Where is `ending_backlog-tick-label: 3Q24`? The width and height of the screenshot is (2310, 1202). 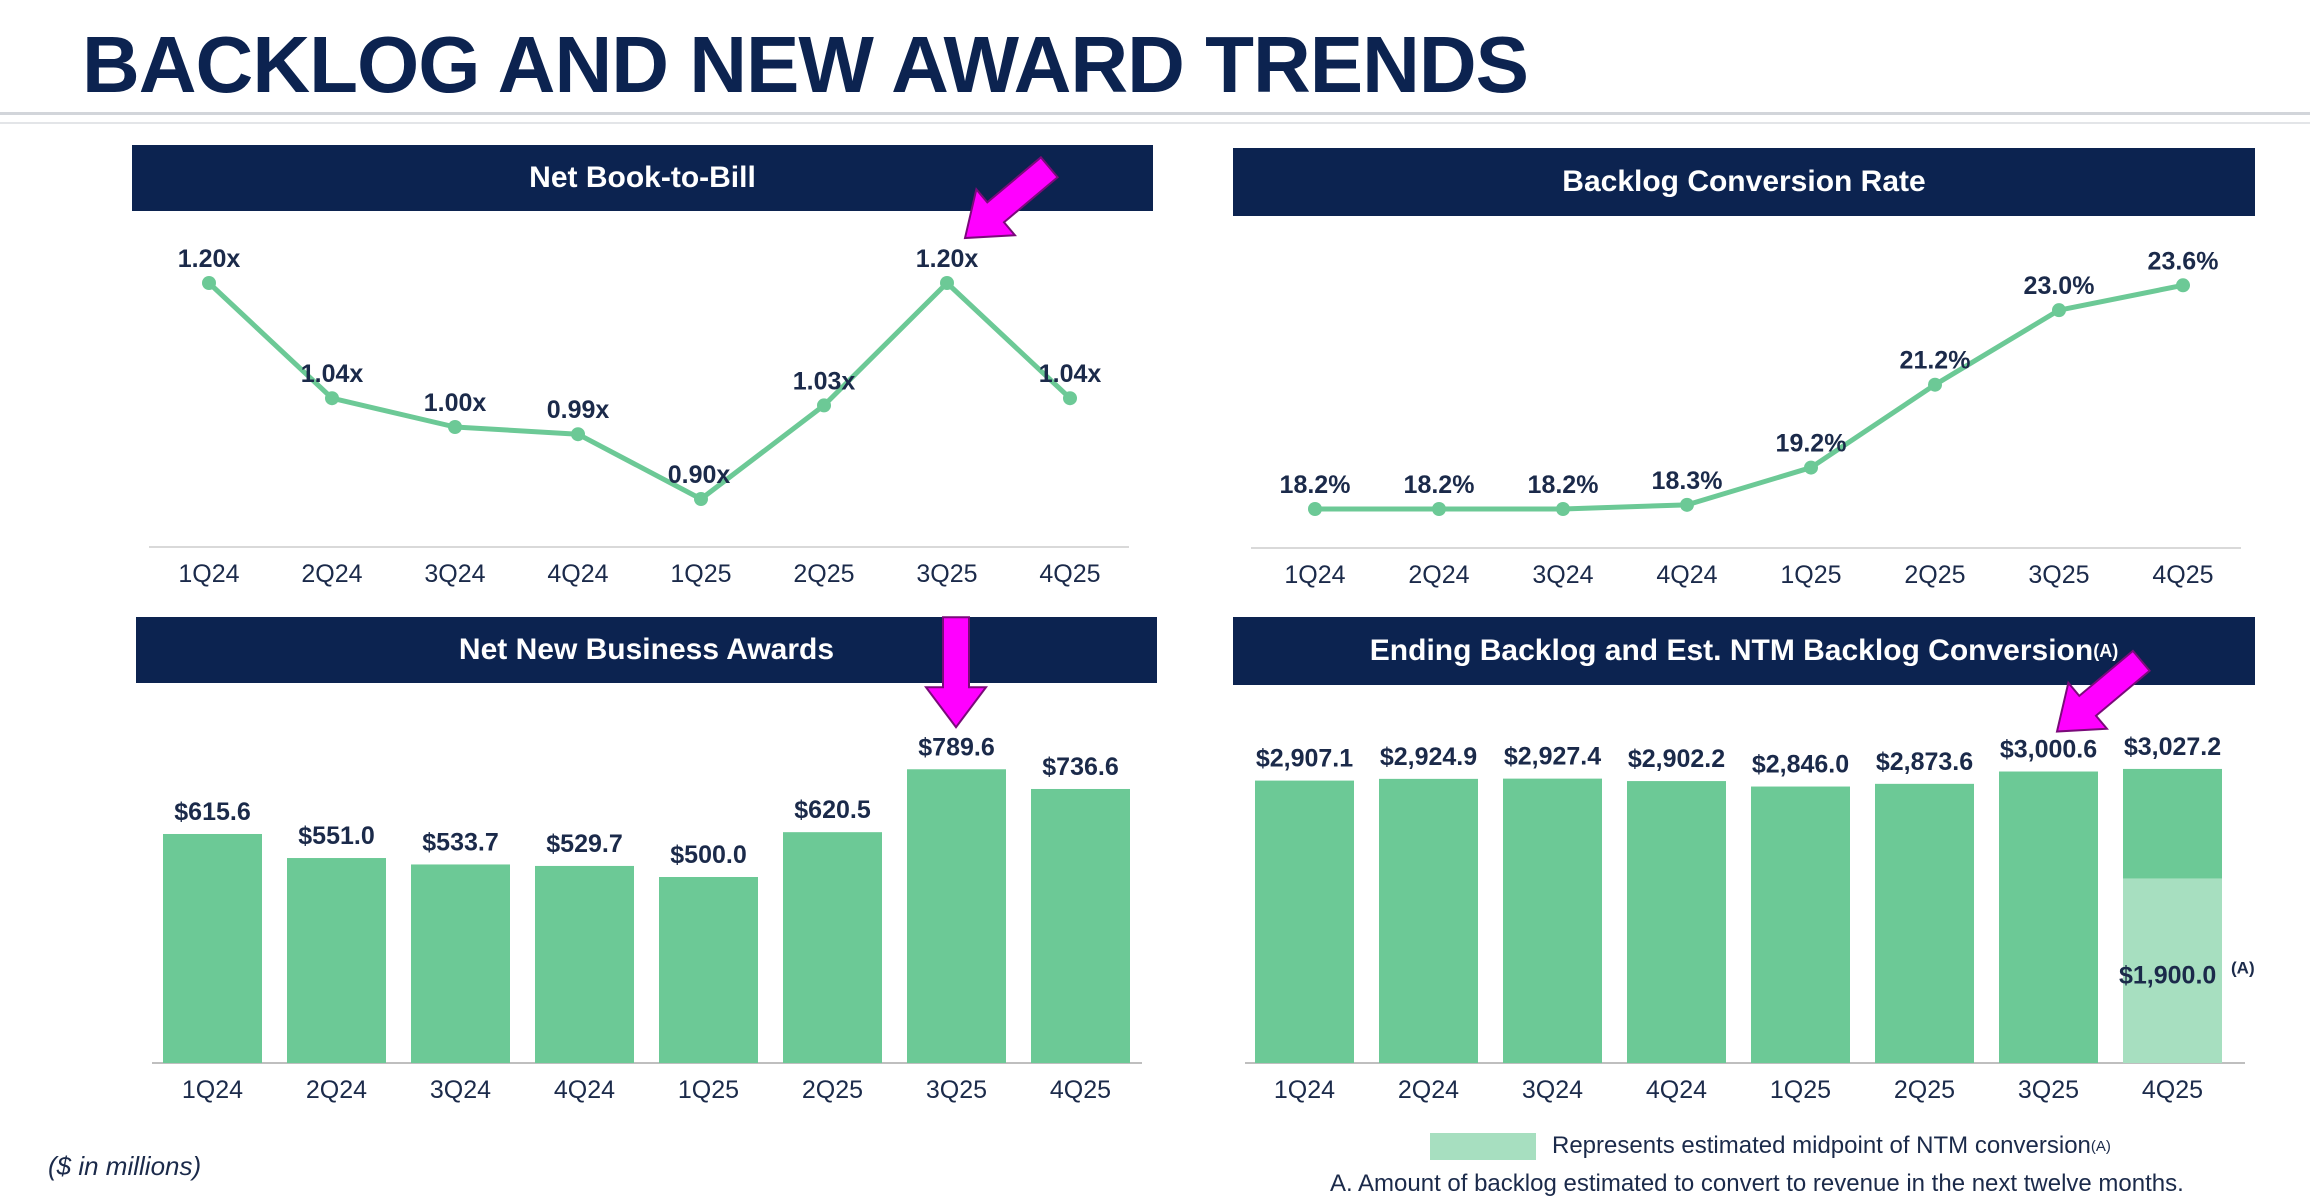 ending_backlog-tick-label: 3Q24 is located at coordinates (1552, 1090).